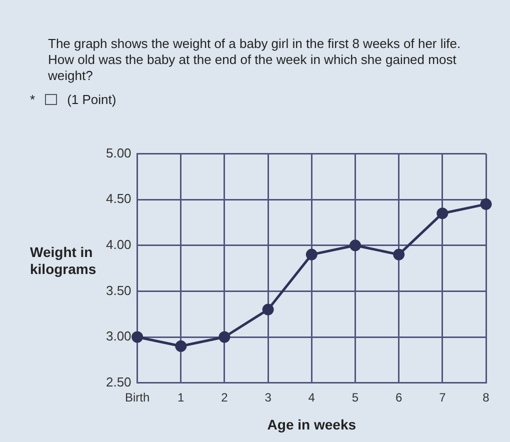 This screenshot has width=510, height=442. Describe the element at coordinates (119, 290) in the screenshot. I see `y-tick-label: 3.50` at that location.